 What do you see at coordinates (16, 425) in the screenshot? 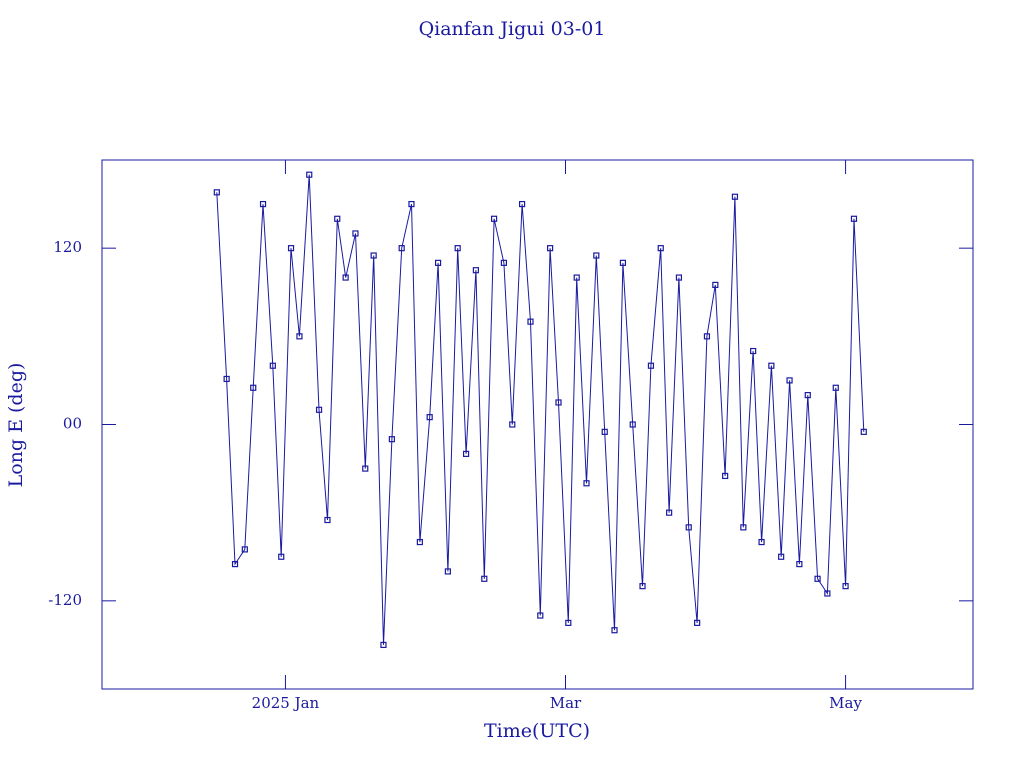
I see `y-axis-label: Long E (deg)` at bounding box center [16, 425].